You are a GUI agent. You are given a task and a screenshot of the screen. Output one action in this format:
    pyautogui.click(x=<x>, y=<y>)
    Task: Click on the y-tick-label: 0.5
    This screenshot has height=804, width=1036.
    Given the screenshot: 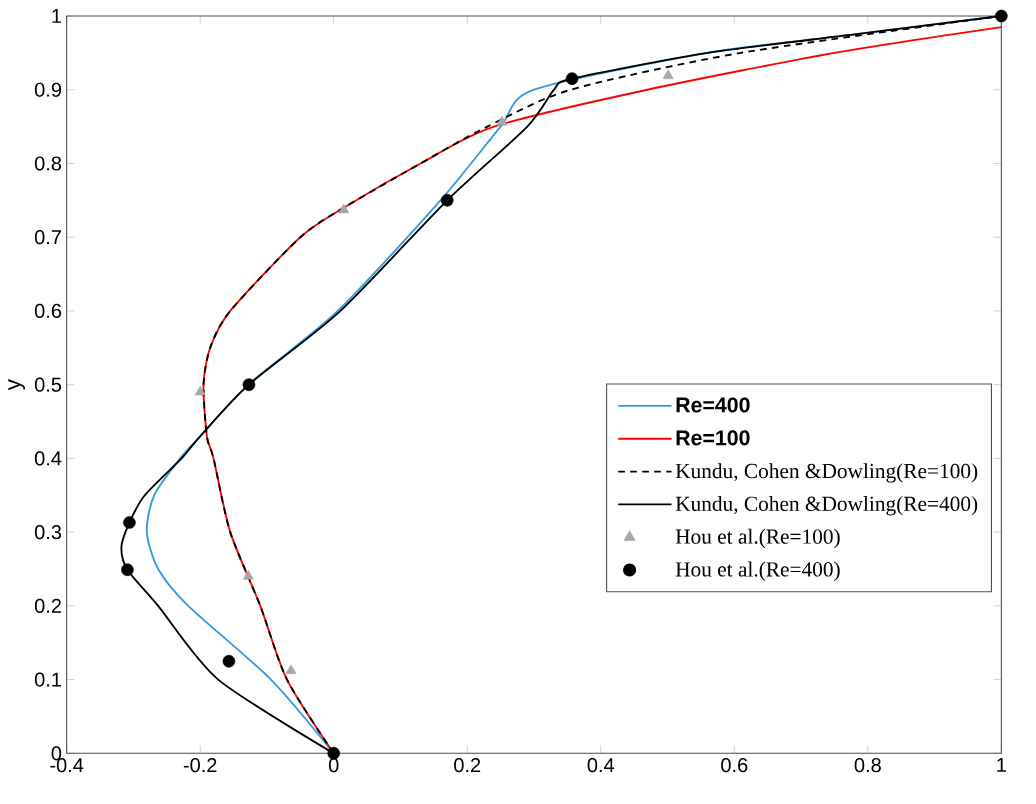 What is the action you would take?
    pyautogui.click(x=48, y=384)
    